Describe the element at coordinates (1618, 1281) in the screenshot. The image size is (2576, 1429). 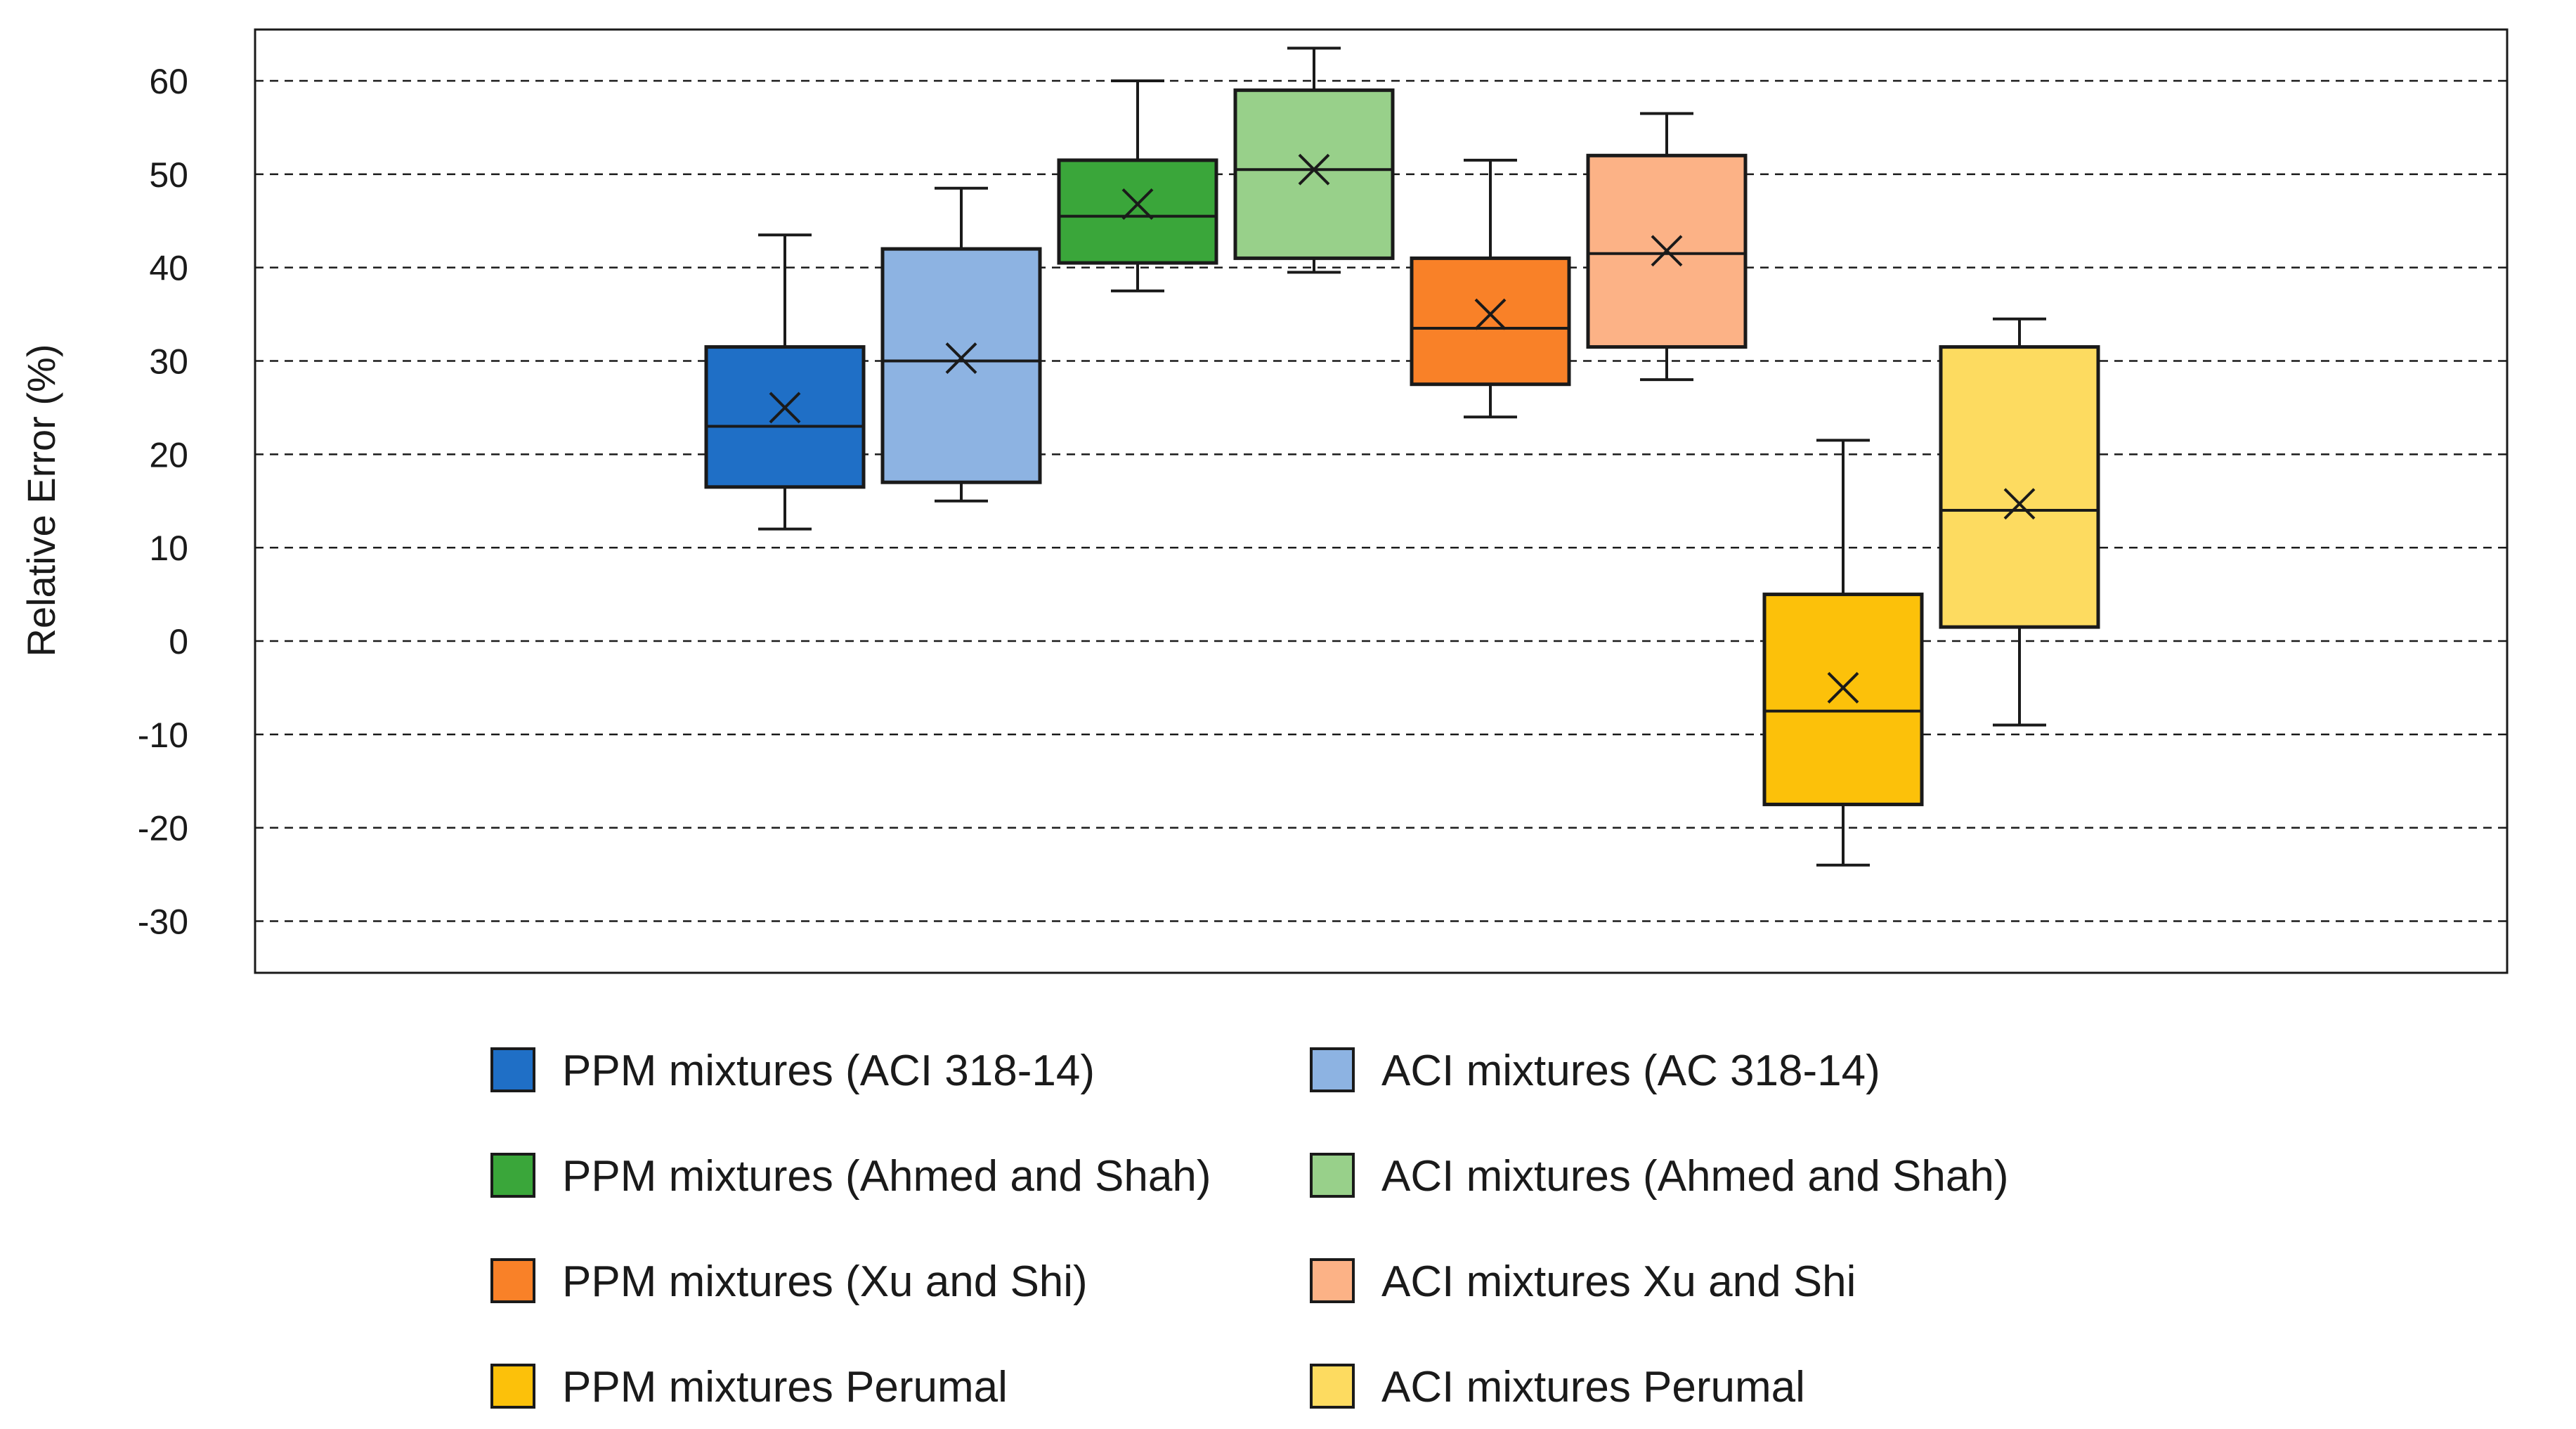
I see `legend-label: ACI mixtures Xu and Shi` at that location.